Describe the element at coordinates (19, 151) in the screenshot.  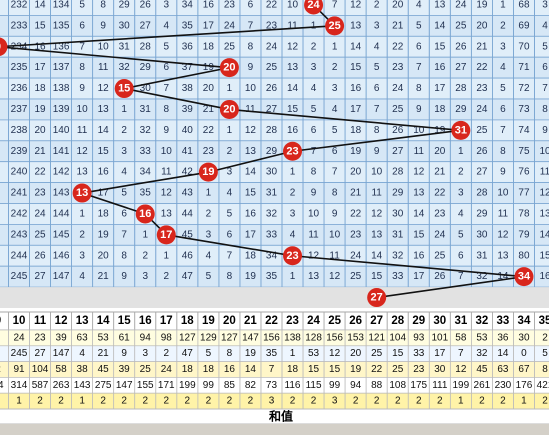
I see `cell-value: 239` at that location.